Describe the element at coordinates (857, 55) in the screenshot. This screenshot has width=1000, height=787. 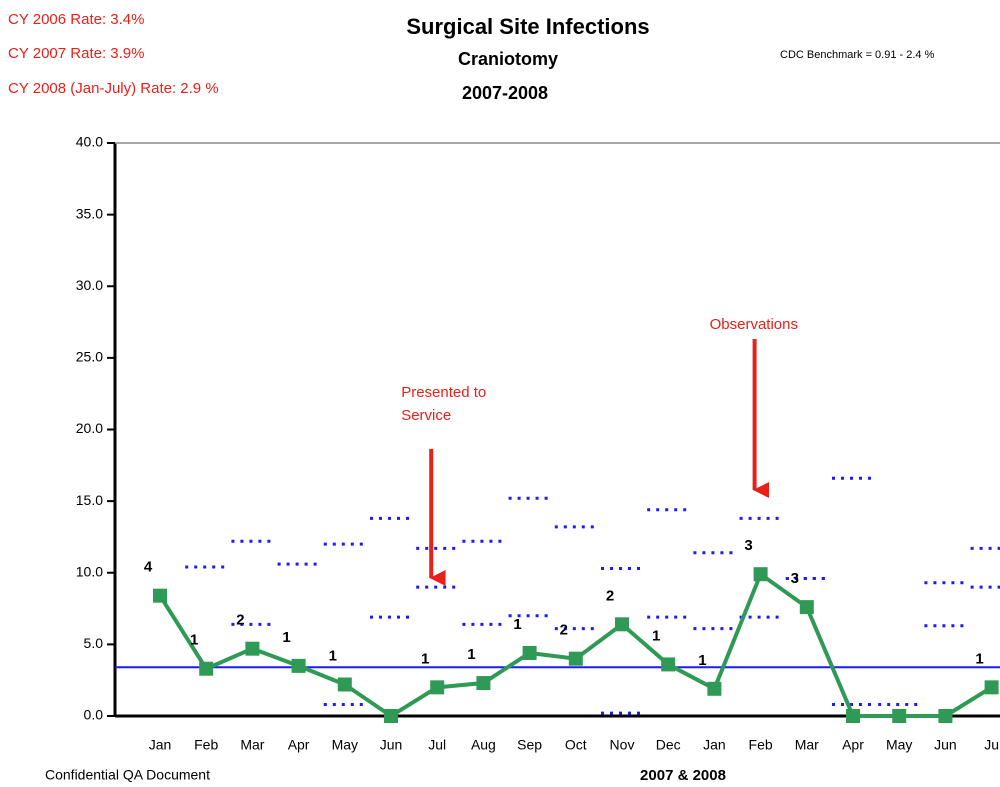
I see `benchmark-text: CDC Benchmark = 0.91 - 2.4 %` at that location.